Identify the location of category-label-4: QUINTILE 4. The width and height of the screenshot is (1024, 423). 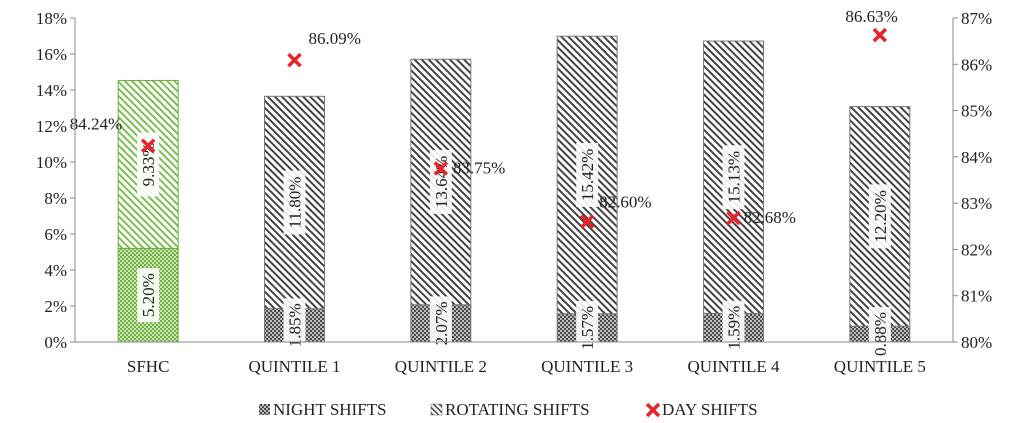
(733, 366).